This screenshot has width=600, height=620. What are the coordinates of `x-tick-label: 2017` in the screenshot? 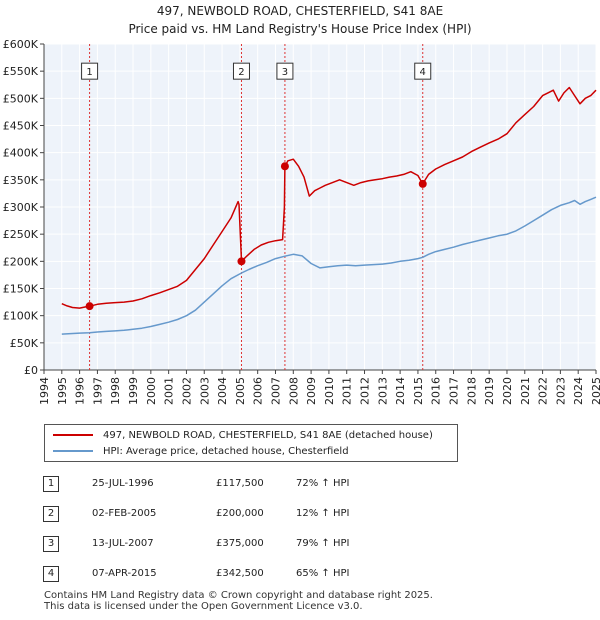 It's located at (454, 391).